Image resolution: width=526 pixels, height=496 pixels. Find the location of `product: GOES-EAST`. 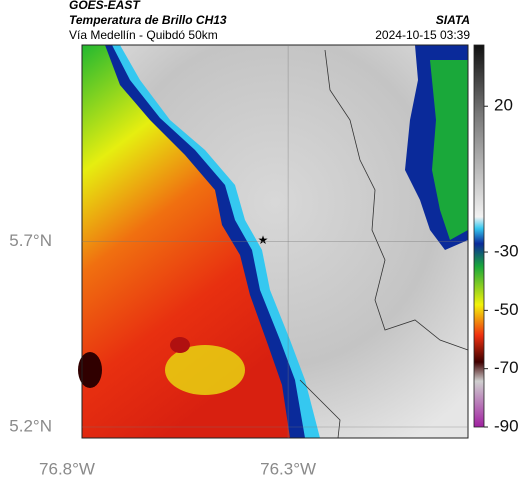

product: GOES-EAST is located at coordinates (105, 6).